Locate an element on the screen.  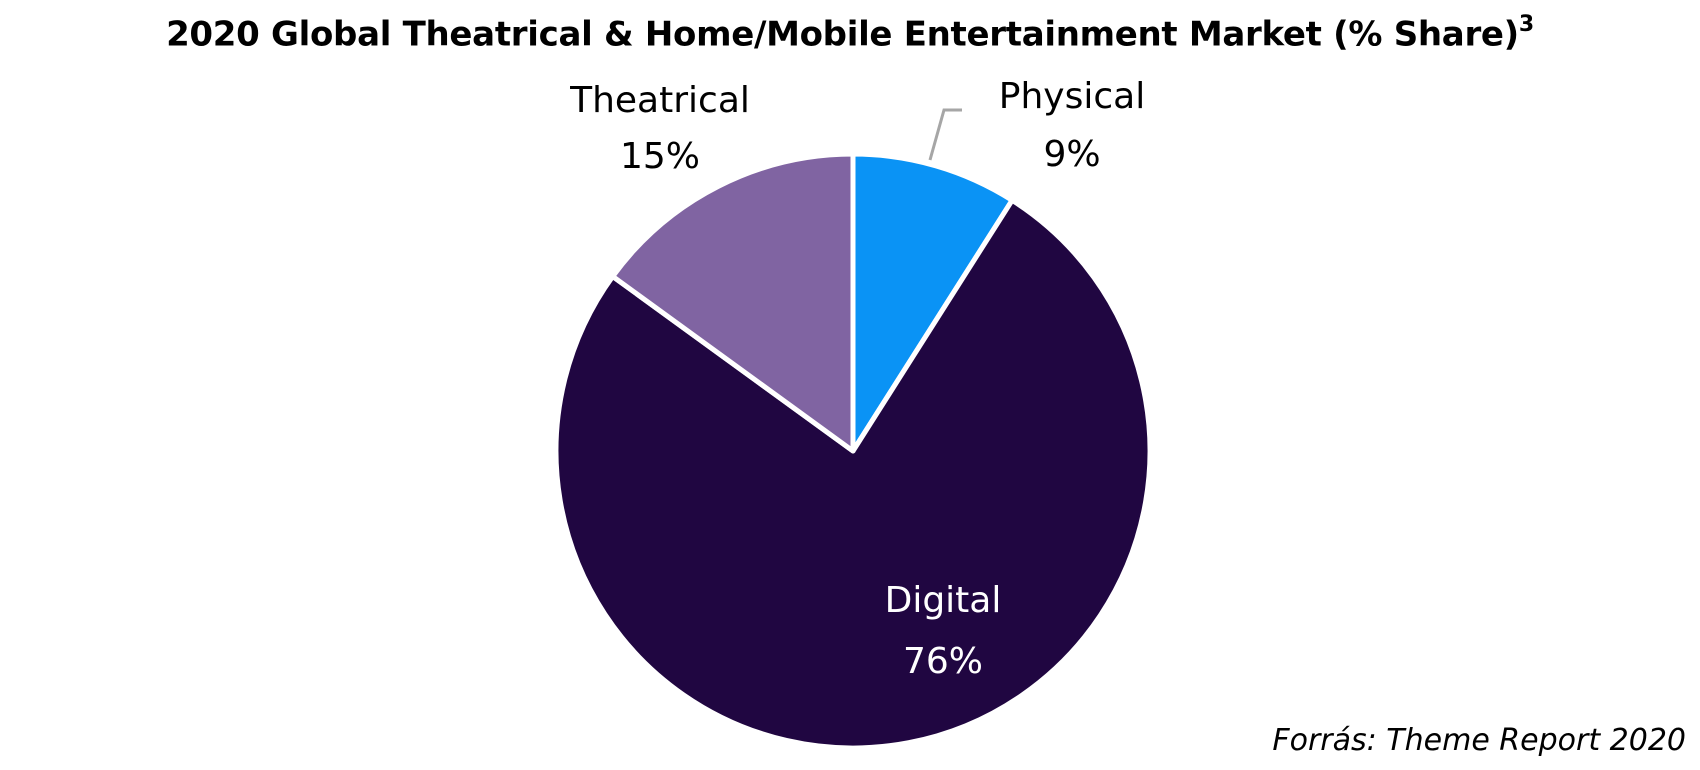
slice-value-digital: 76% is located at coordinates (943, 661).